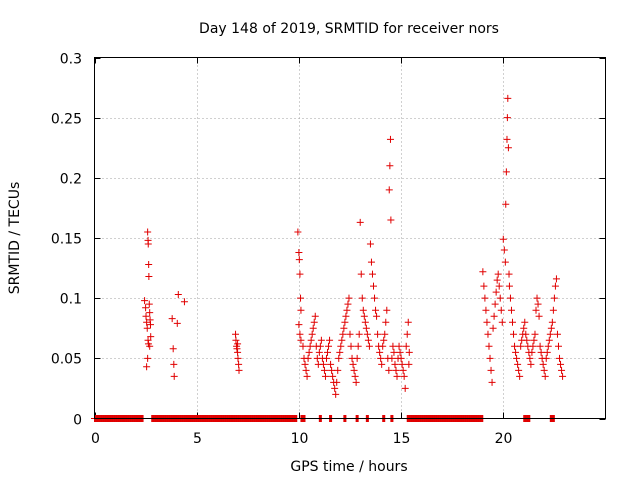 Image resolution: width=640 pixels, height=480 pixels. What do you see at coordinates (300, 439) in the screenshot?
I see `x-tick-label: 10` at bounding box center [300, 439].